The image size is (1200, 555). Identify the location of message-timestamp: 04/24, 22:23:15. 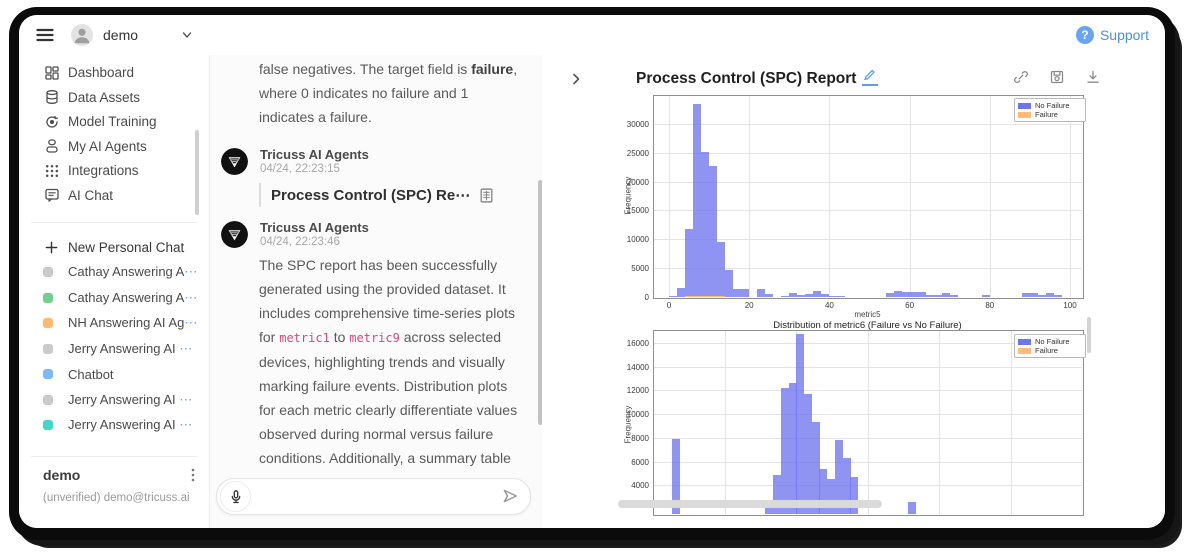
(300, 169).